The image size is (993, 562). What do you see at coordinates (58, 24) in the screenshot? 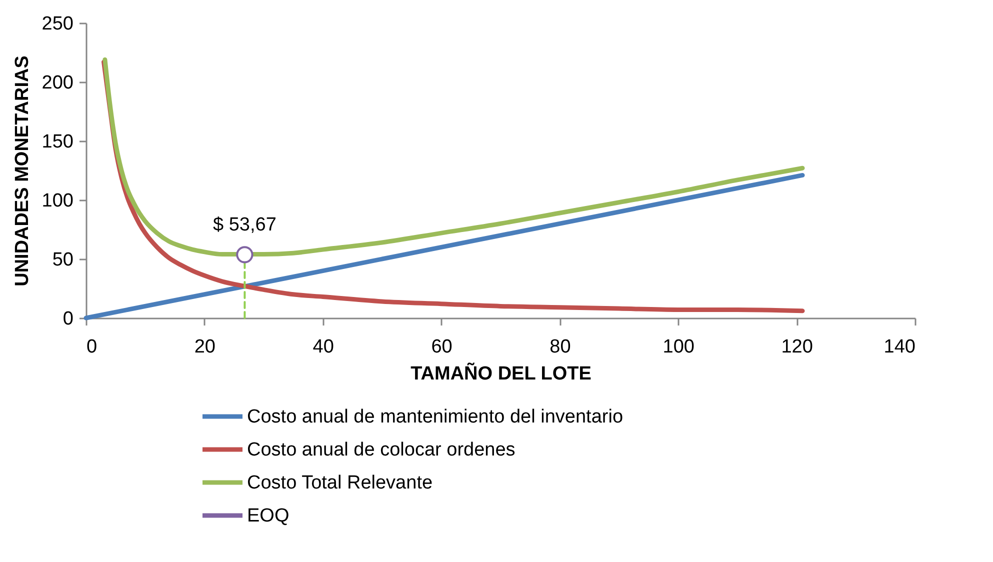
I see `y-tick-label: 250` at bounding box center [58, 24].